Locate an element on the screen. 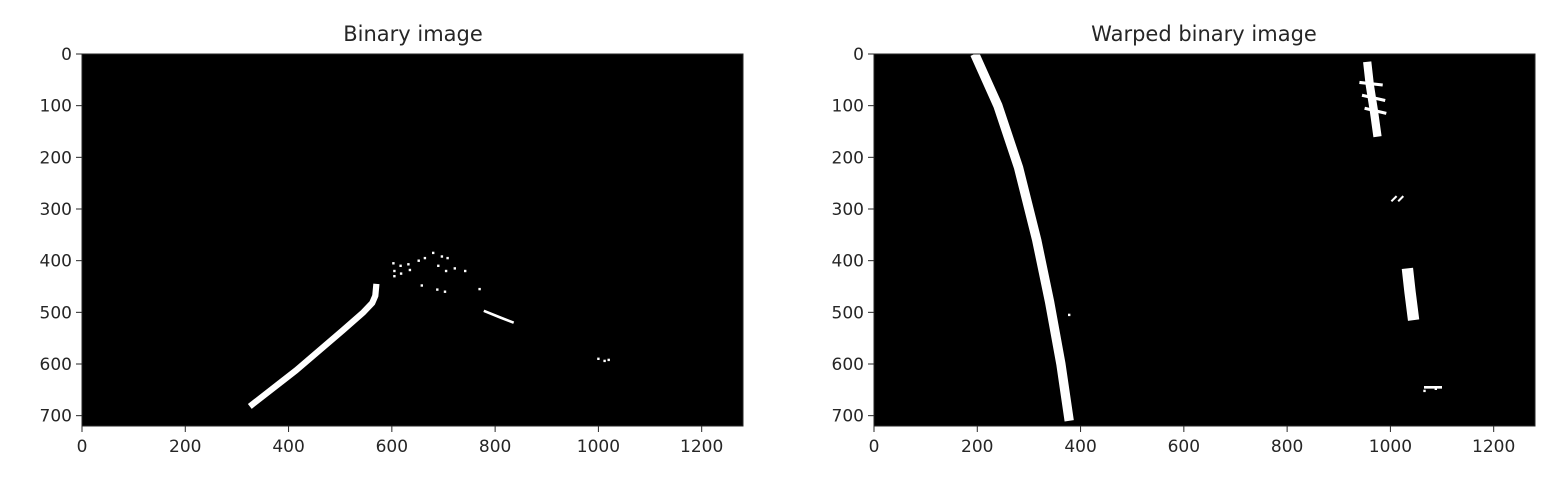 The height and width of the screenshot is (484, 1566). chart-title: Binary image is located at coordinates (413, 34).